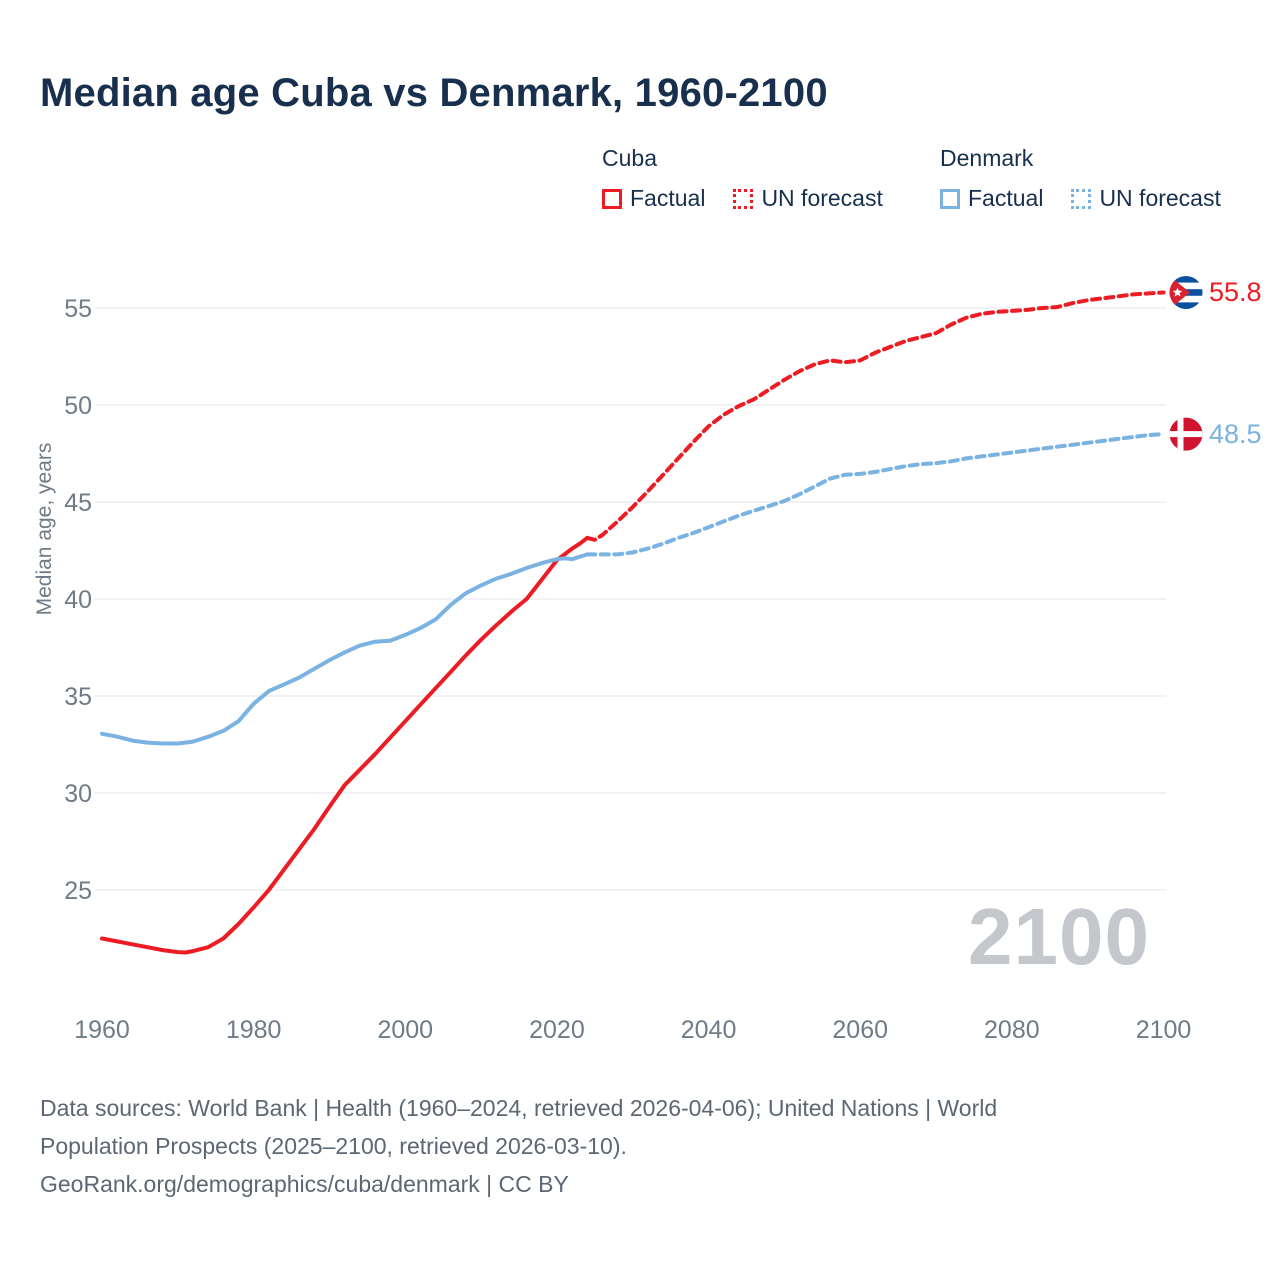 This screenshot has width=1280, height=1280. I want to click on end-value-label-cuba: 55.8, so click(1235, 292).